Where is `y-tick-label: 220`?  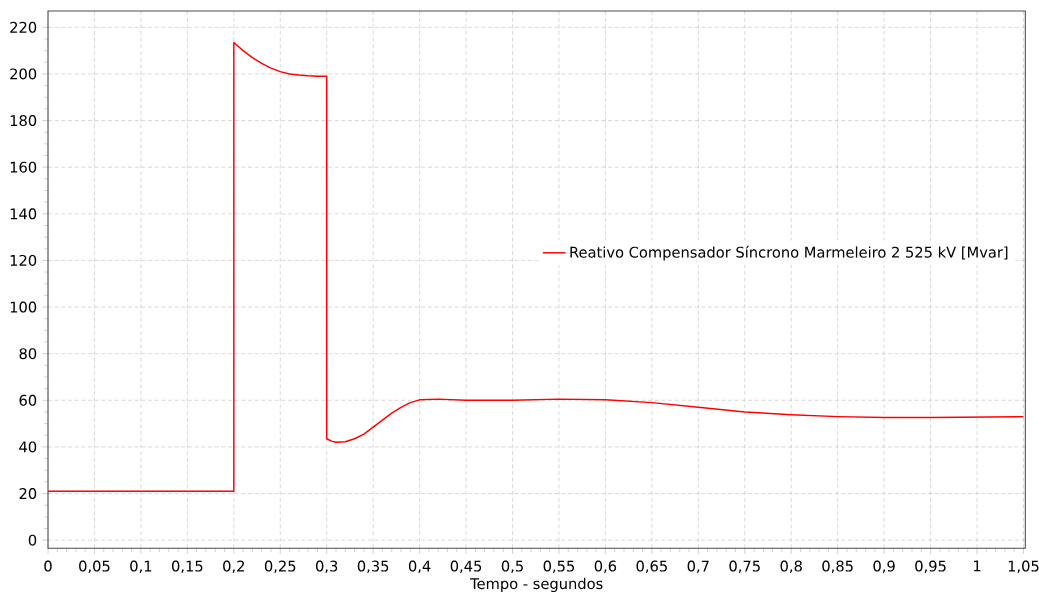
y-tick-label: 220 is located at coordinates (23, 27).